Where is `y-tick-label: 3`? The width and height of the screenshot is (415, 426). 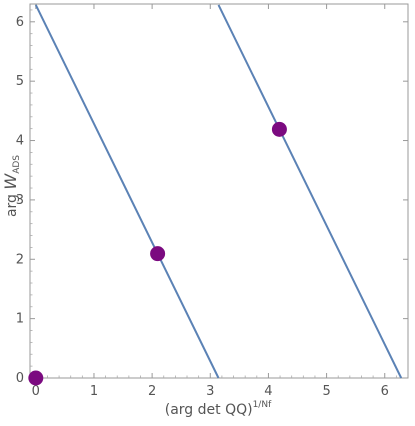 y-tick-label: 3 is located at coordinates (20, 200).